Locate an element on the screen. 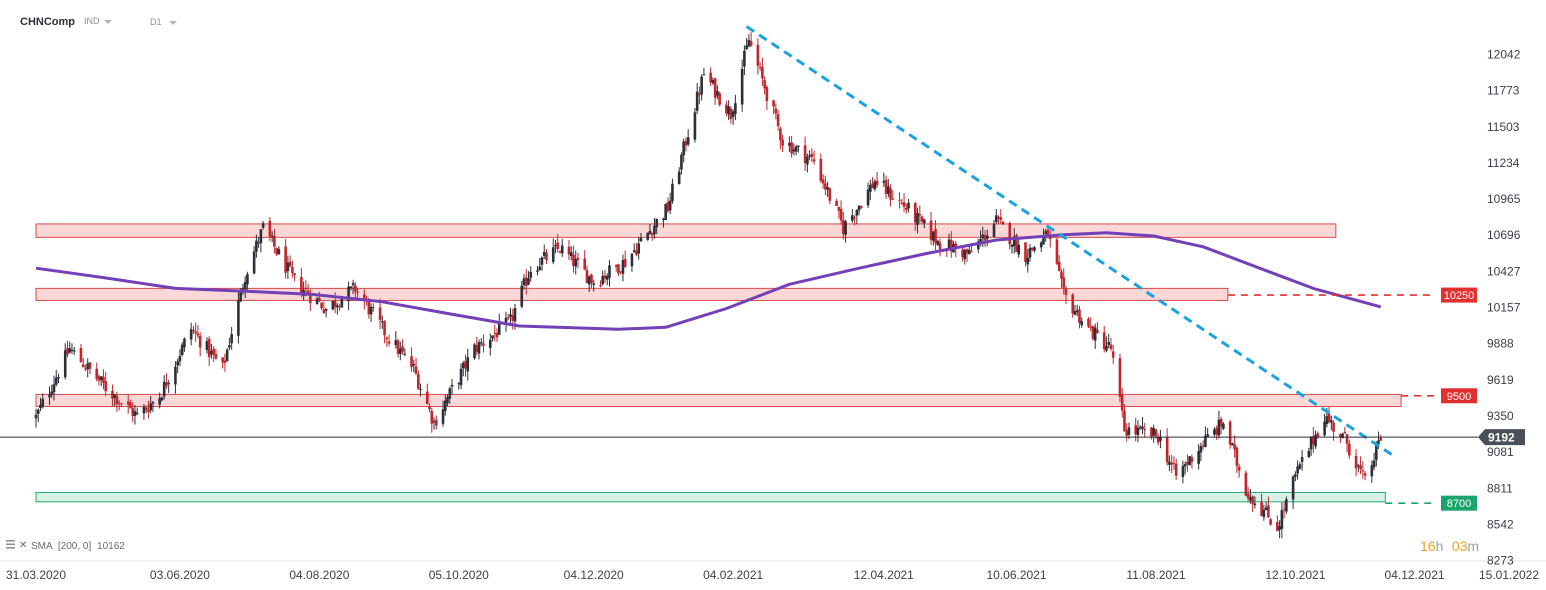  level-lines: 10250 9500 8700 is located at coordinates (1352, 399).